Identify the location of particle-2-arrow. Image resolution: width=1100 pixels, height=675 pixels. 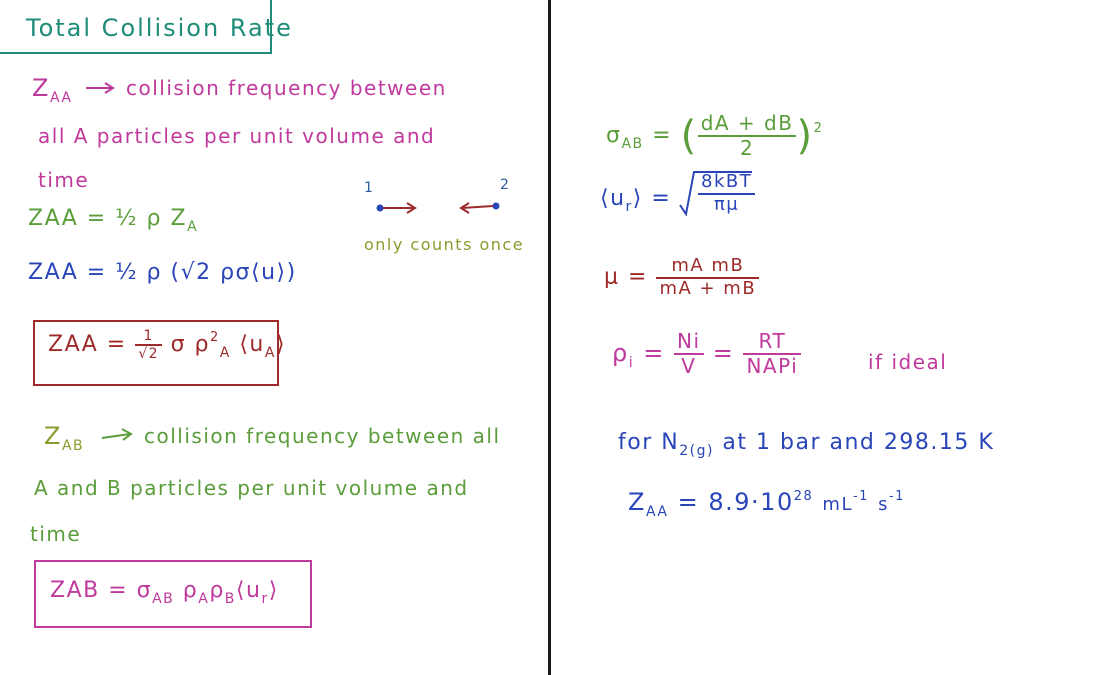
(477, 207).